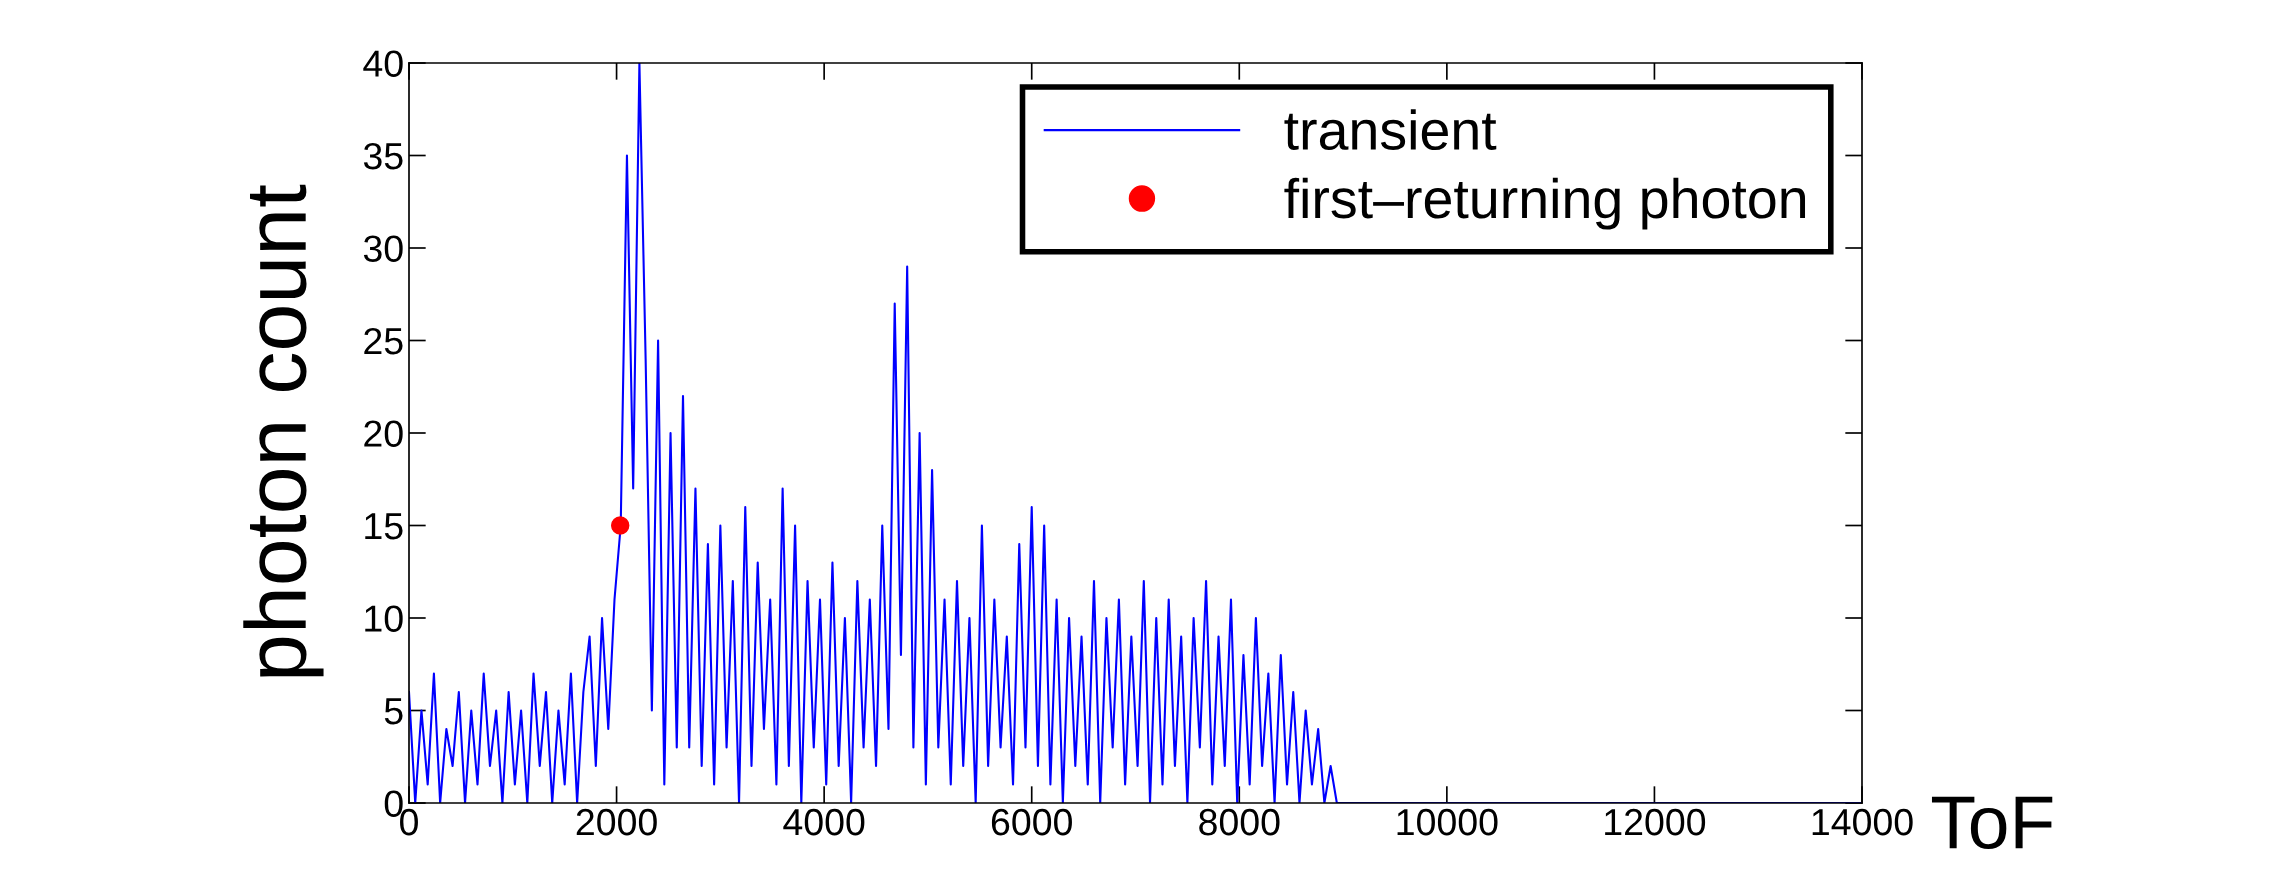 The width and height of the screenshot is (2282, 874). I want to click on x-tick-label: 4000, so click(824, 822).